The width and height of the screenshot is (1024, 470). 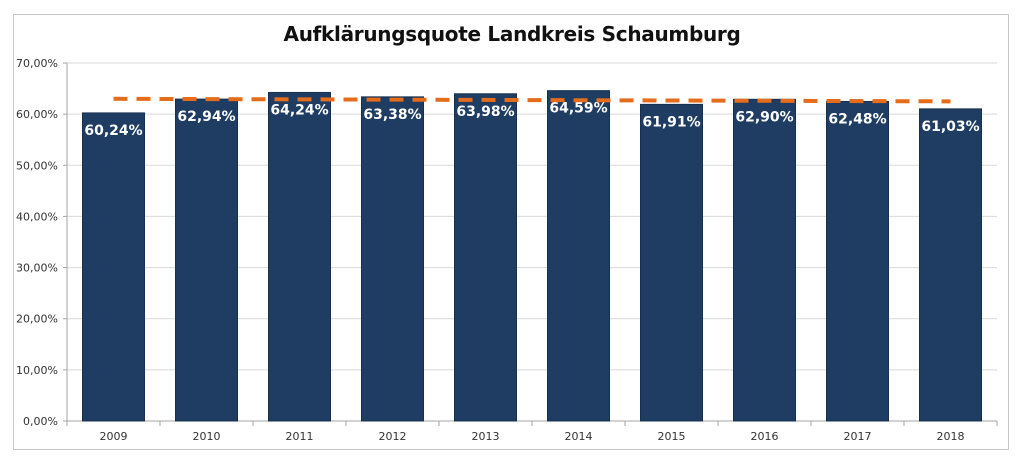 What do you see at coordinates (37, 319) in the screenshot?
I see `y-tick-label: 20,00%` at bounding box center [37, 319].